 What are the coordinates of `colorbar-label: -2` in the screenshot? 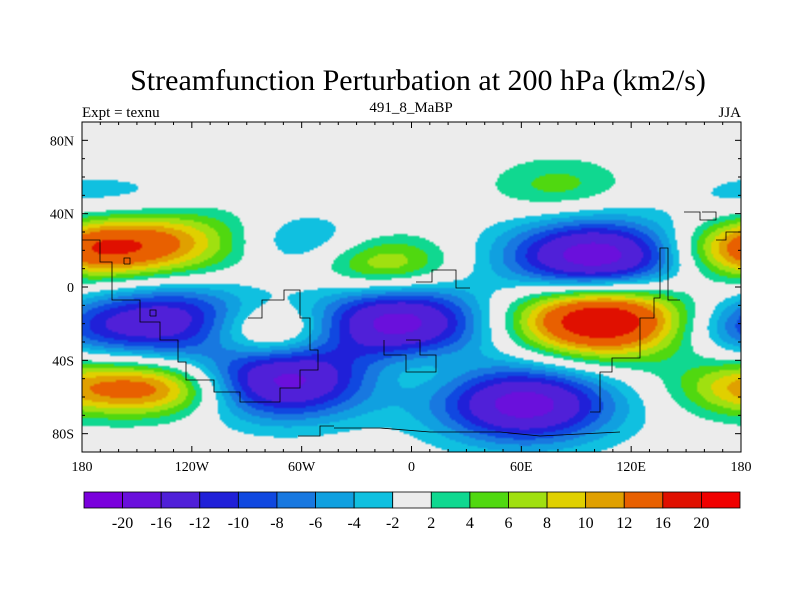 It's located at (392, 523).